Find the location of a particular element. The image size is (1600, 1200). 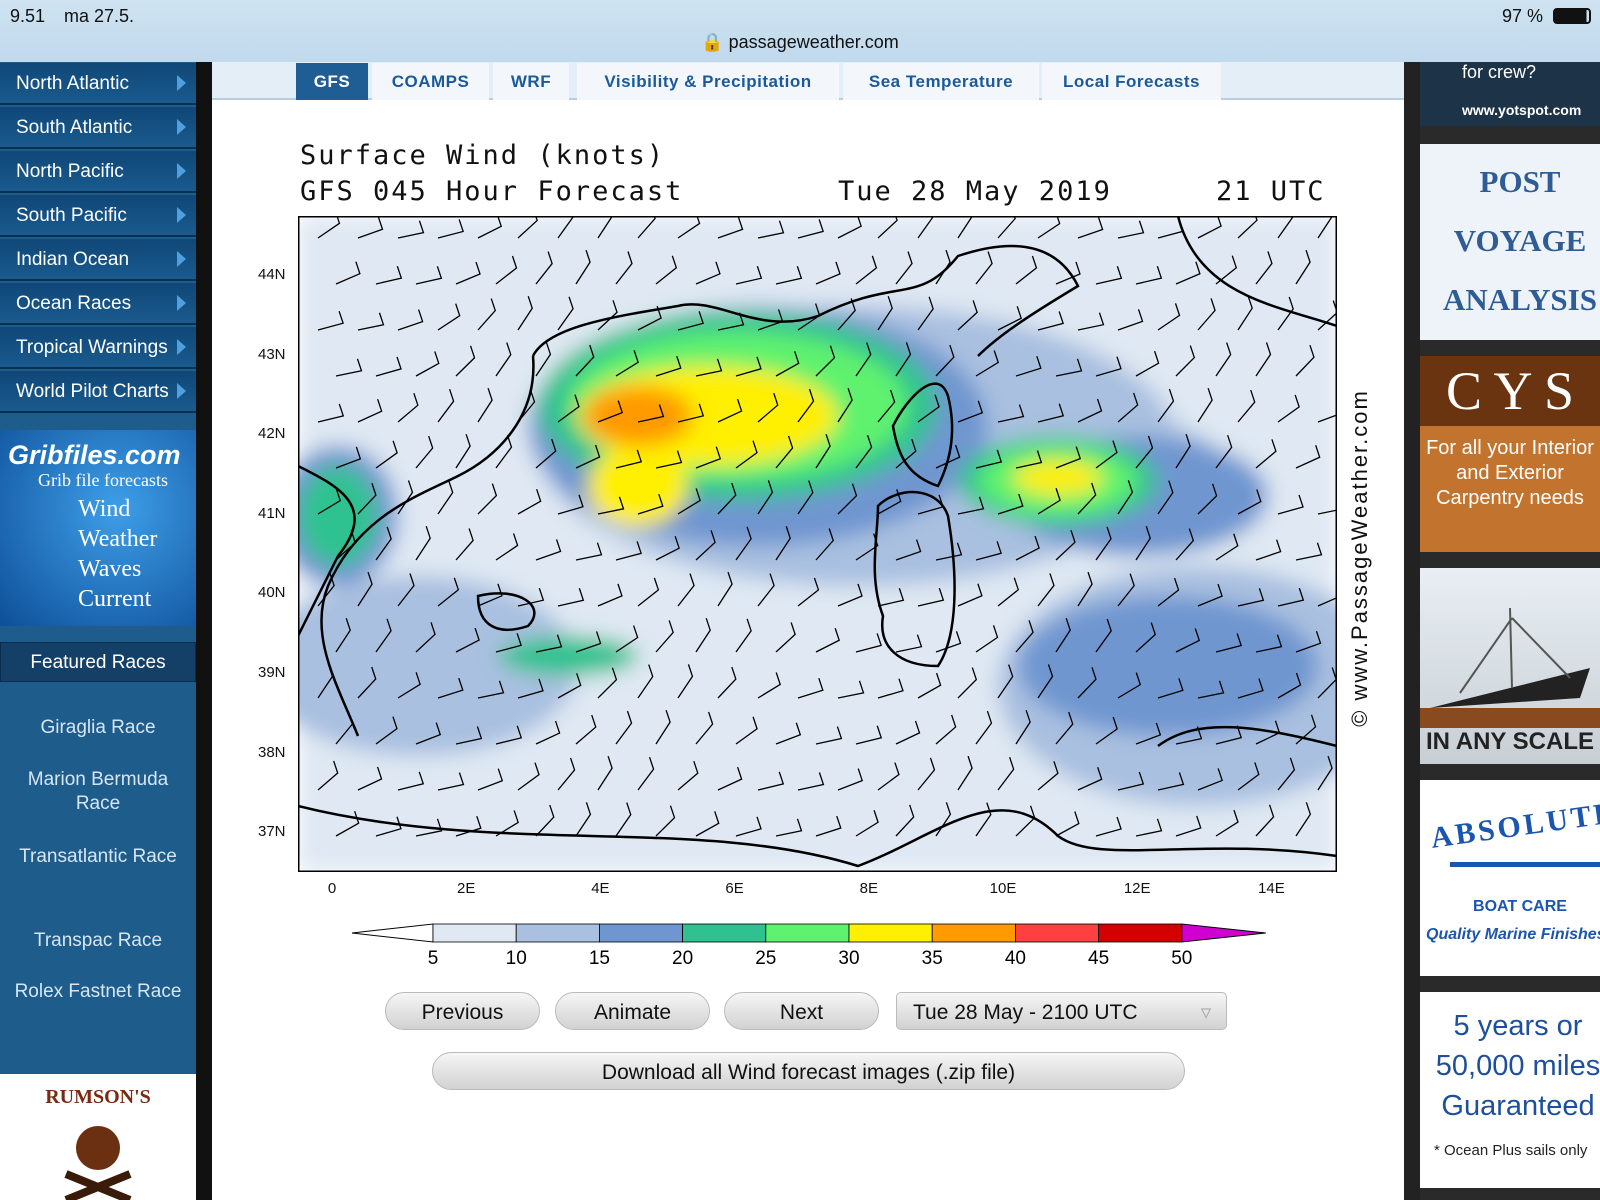

nav-item: World Pilot Charts is located at coordinates (98, 392).